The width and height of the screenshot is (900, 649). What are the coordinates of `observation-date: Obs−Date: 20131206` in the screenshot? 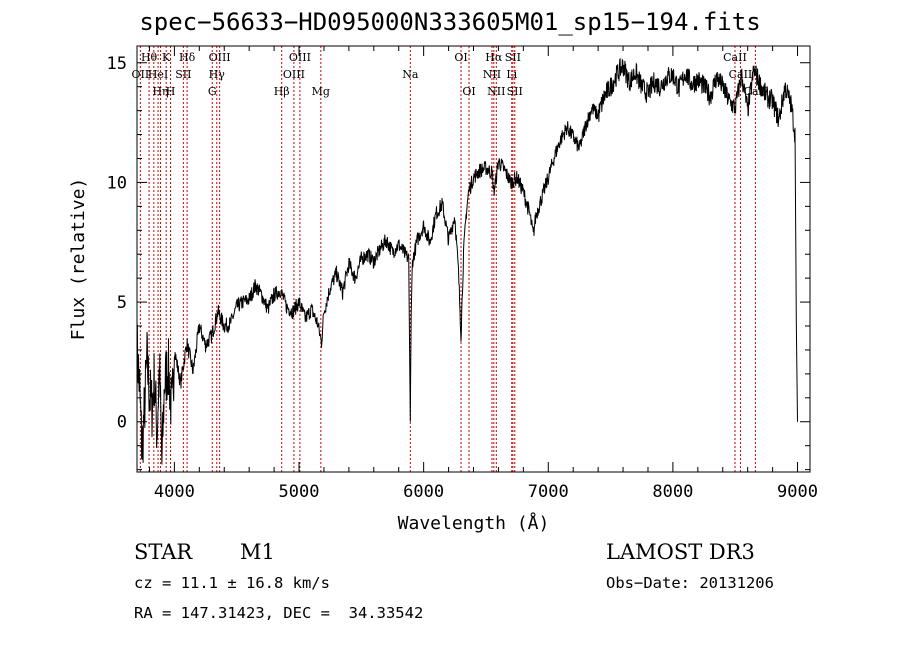 It's located at (690, 583).